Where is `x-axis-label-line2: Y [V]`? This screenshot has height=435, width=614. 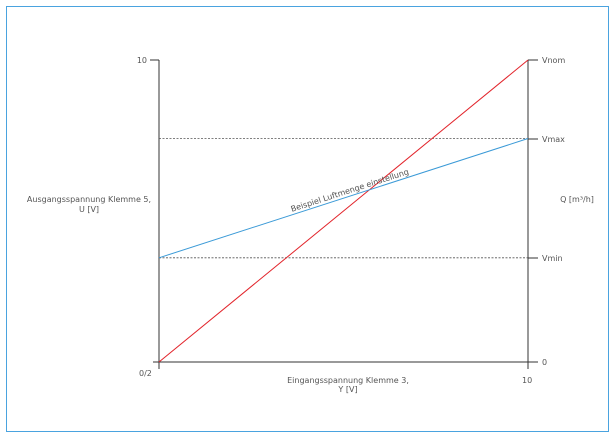 x-axis-label-line2: Y [V] is located at coordinates (347, 389).